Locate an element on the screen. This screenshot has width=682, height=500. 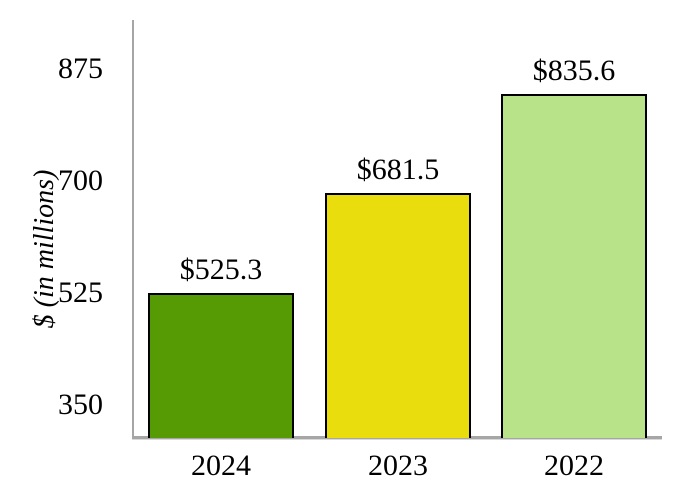
y-tick-label: 875 is located at coordinates (80, 69).